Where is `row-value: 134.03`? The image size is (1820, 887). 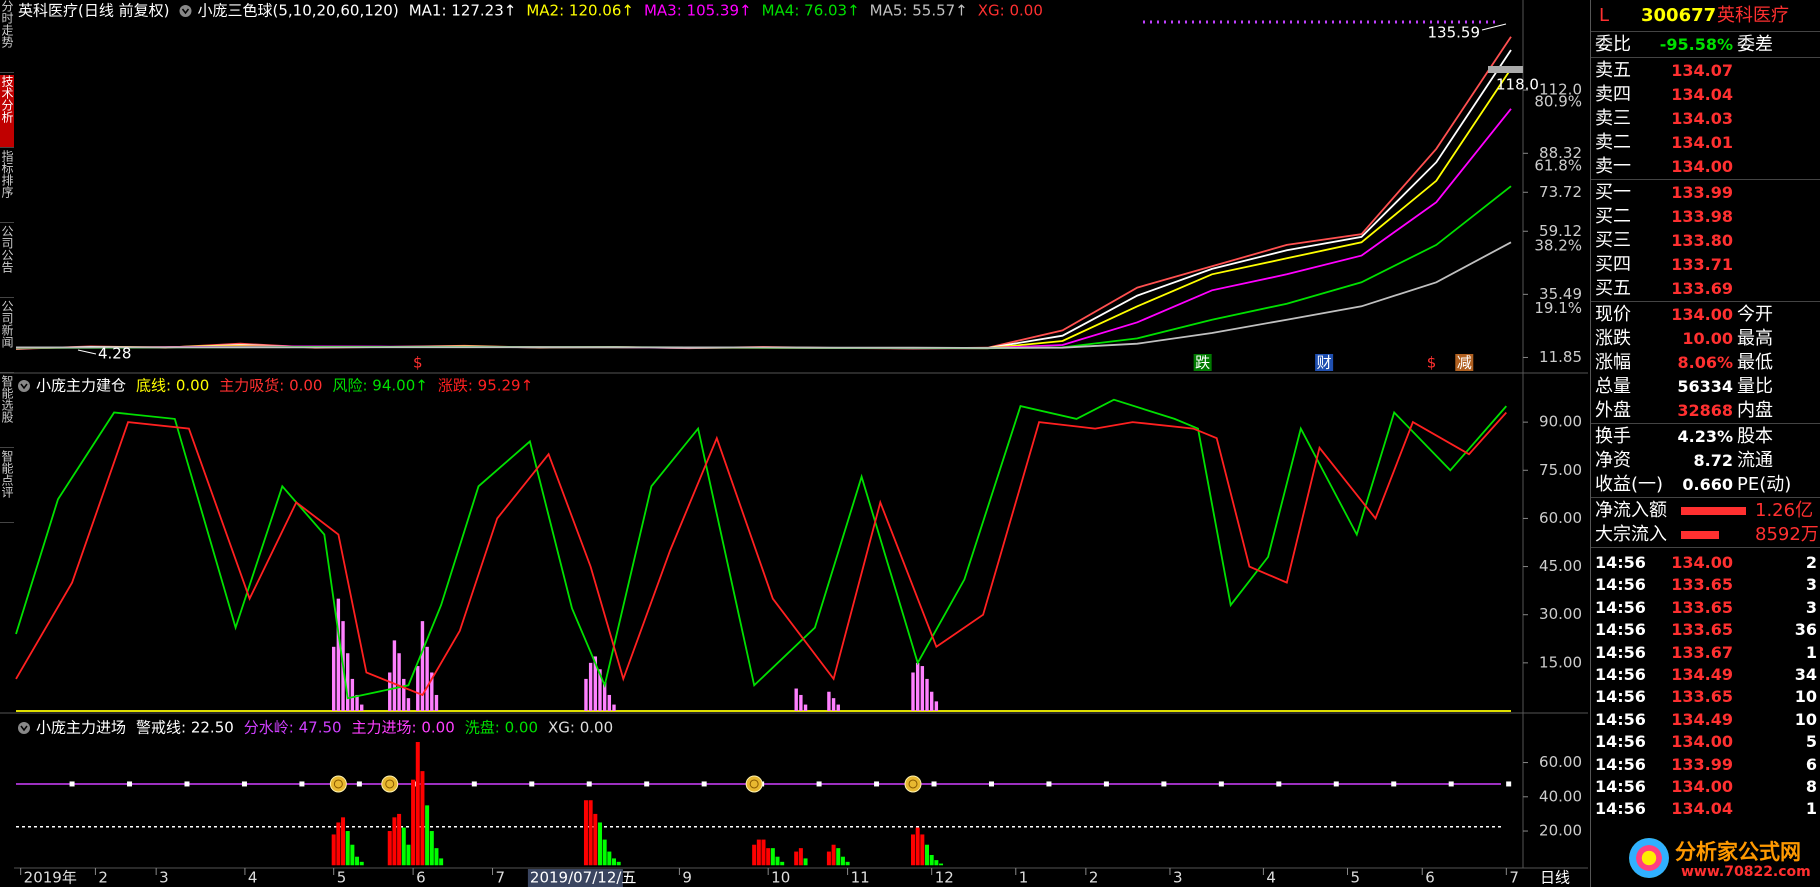 row-value: 134.03 is located at coordinates (1702, 118).